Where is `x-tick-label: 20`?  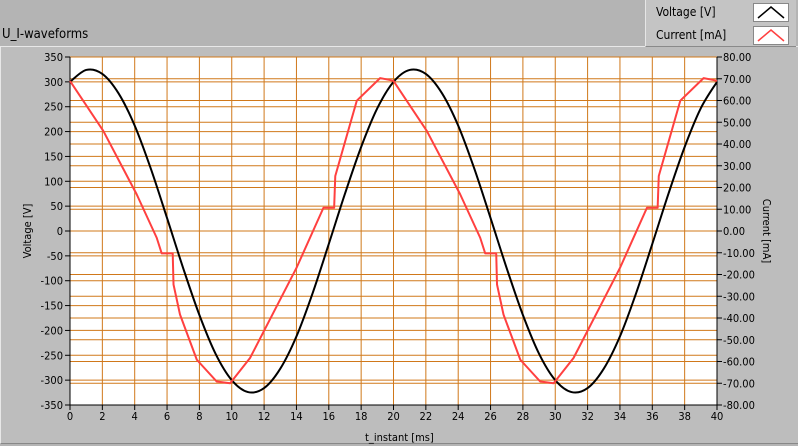 x-tick-label: 20 is located at coordinates (393, 416).